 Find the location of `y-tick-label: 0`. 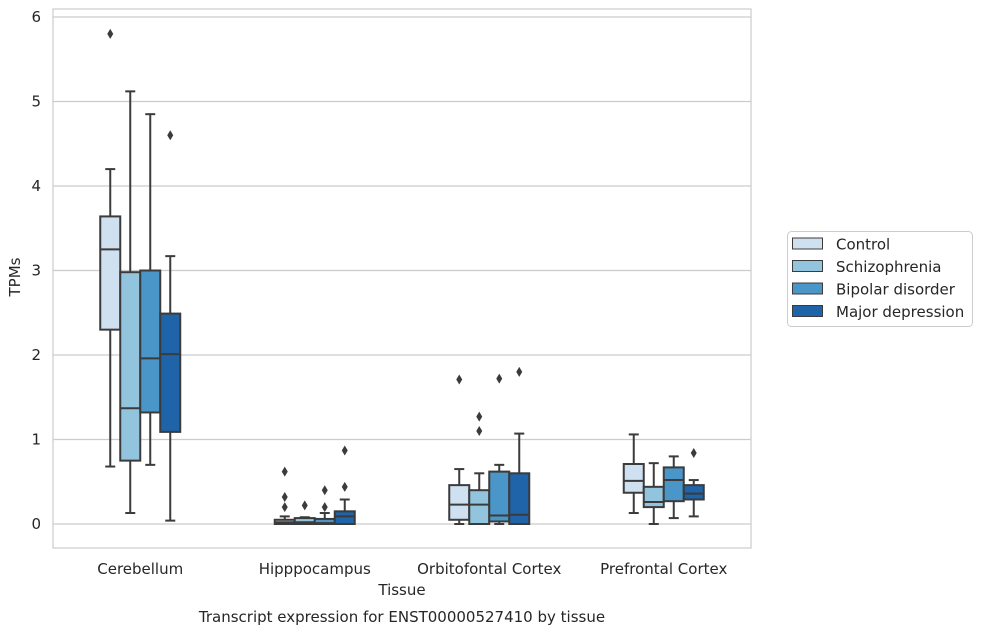

y-tick-label: 0 is located at coordinates (36, 524).